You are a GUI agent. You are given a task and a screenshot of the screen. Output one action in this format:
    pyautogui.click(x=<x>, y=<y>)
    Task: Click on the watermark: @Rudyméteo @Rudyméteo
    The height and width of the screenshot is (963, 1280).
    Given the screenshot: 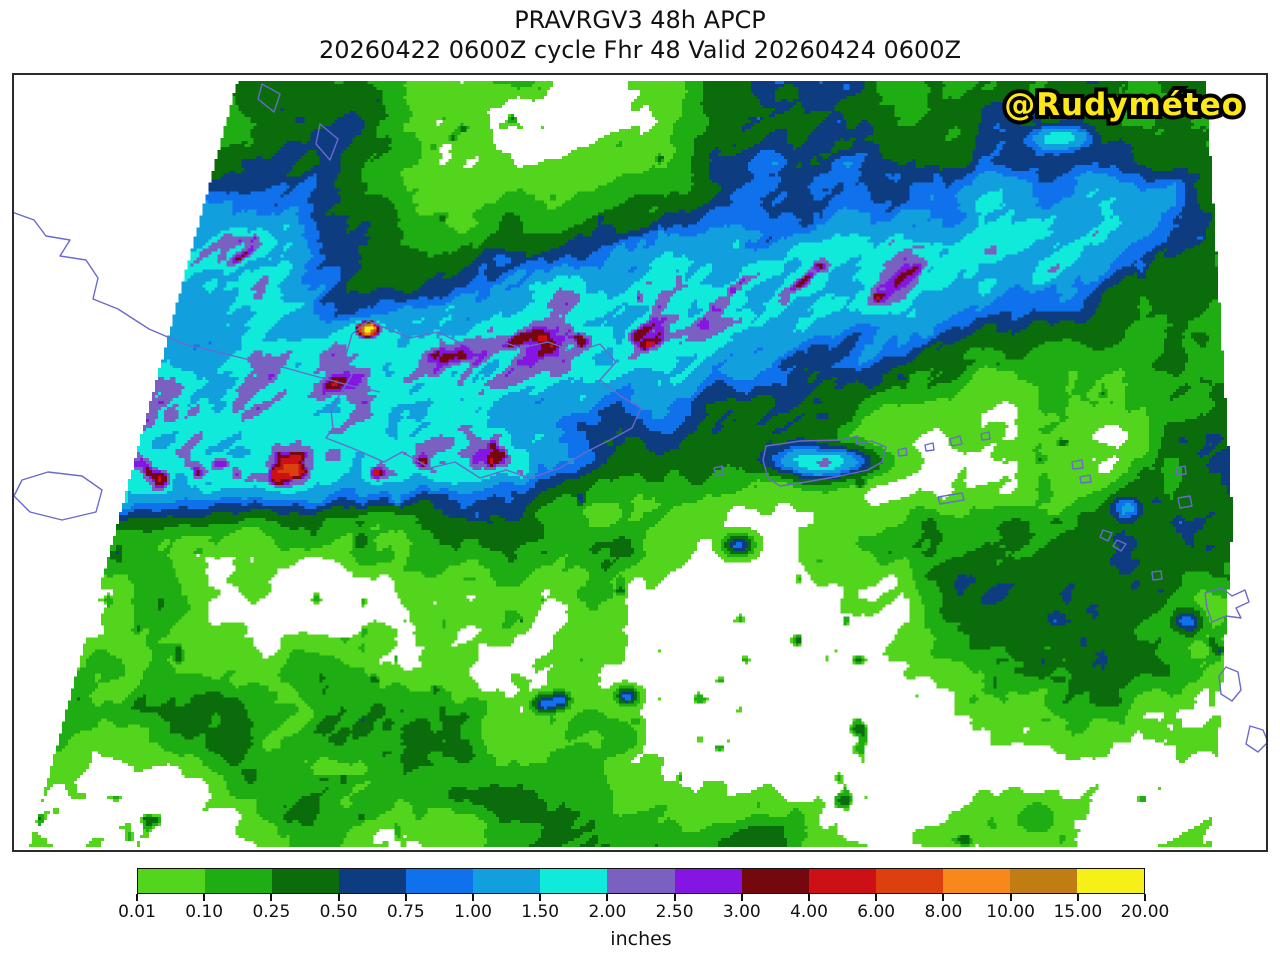 What is the action you would take?
    pyautogui.click(x=1123, y=106)
    